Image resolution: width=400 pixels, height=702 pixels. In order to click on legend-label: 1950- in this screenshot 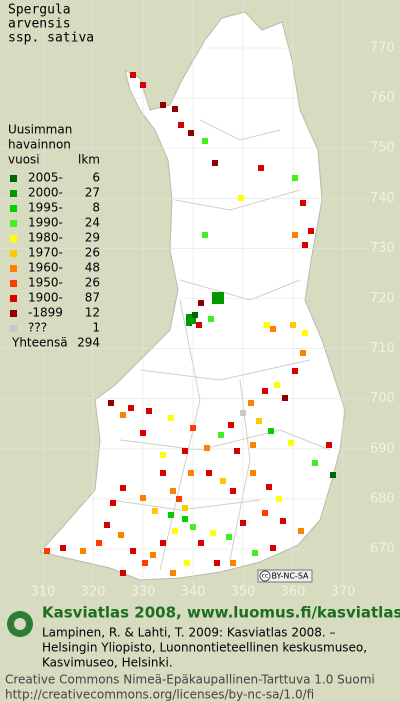, I will do `click(45, 283)`.